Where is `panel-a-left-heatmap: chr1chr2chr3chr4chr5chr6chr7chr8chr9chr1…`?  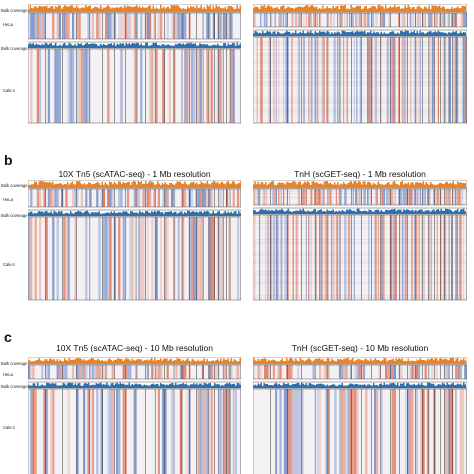
panel-a-left-heatmap: chr1chr2chr3chr4chr5chr6chr7chr8chr9chr1… is located at coordinates (134, 67).